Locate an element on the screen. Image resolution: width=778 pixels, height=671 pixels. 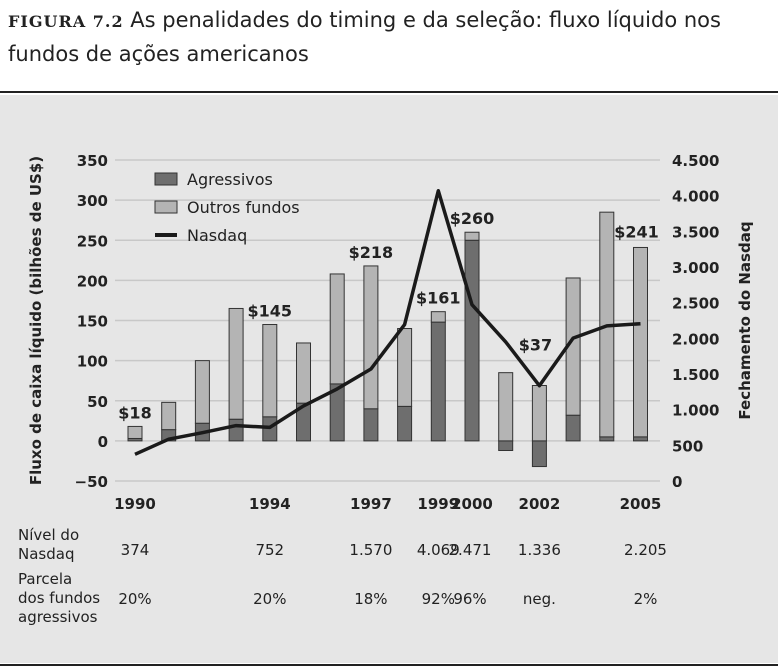
table-cell: 4.069 is located at coordinates (438, 550).